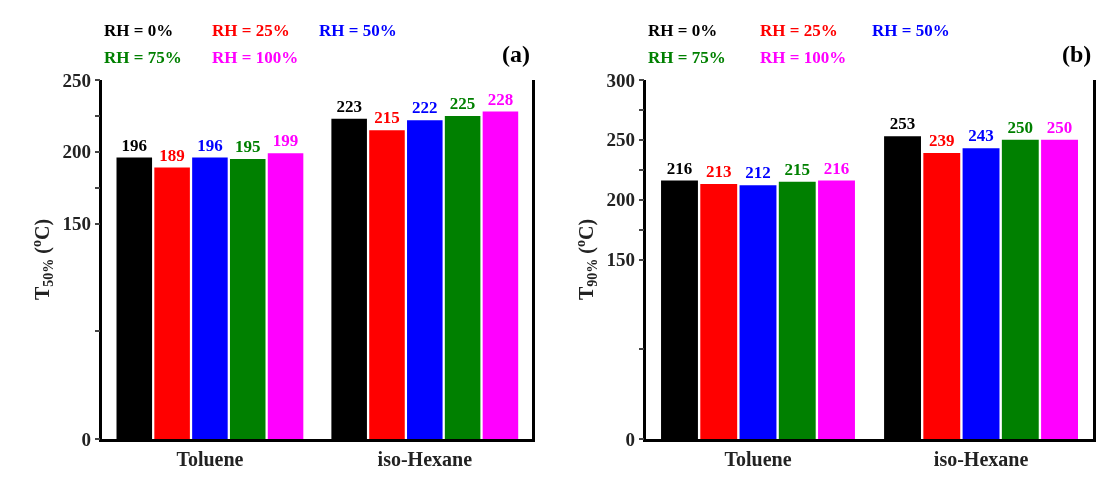 The width and height of the screenshot is (1108, 484). Describe the element at coordinates (981, 136) in the screenshot. I see `data-label: 243` at that location.